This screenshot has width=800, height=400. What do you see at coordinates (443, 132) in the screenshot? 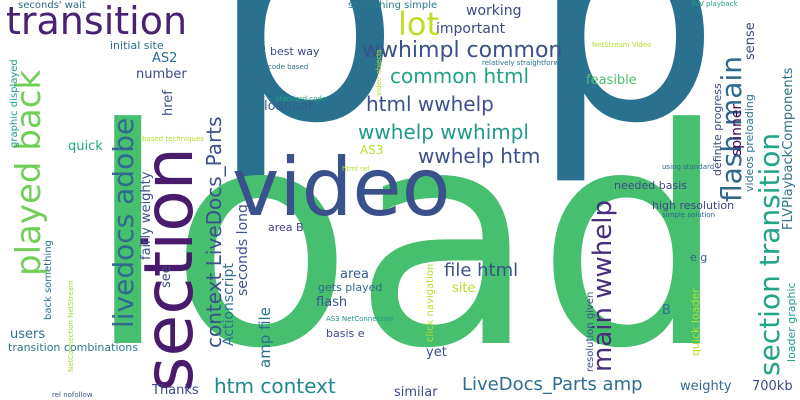
I see `word-wwhelp-wwhimpl: wwhelp wwhimpl` at bounding box center [443, 132].